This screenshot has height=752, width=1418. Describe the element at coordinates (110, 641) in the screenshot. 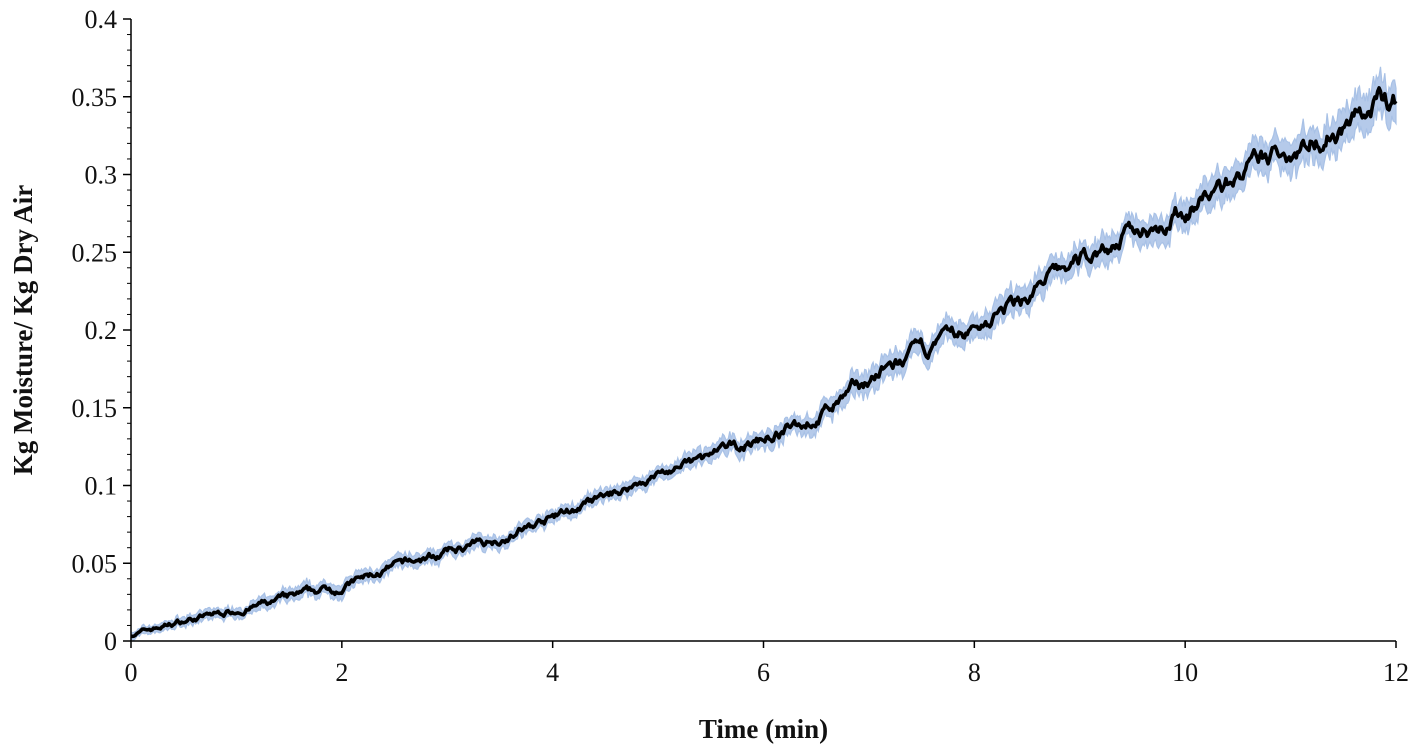

I see `y-tick-label: 0` at that location.